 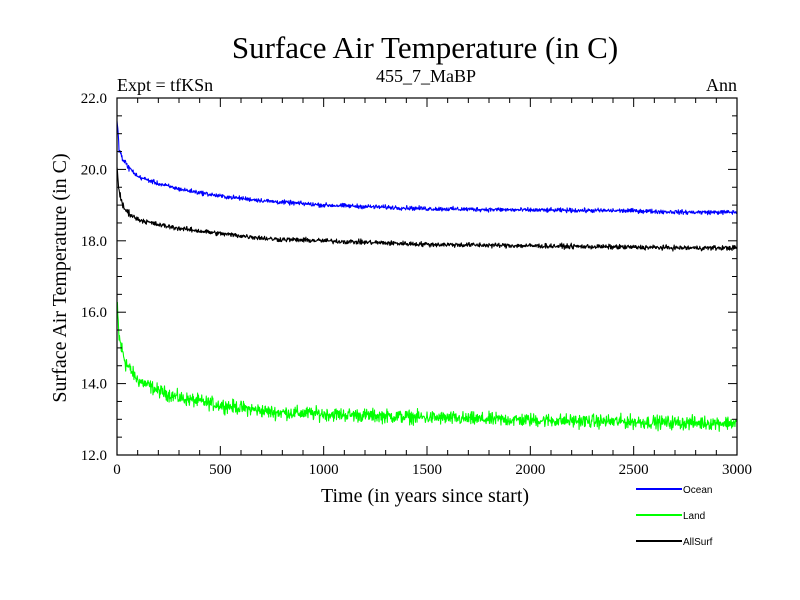 What do you see at coordinates (721, 85) in the screenshot?
I see `season-label: Ann` at bounding box center [721, 85].